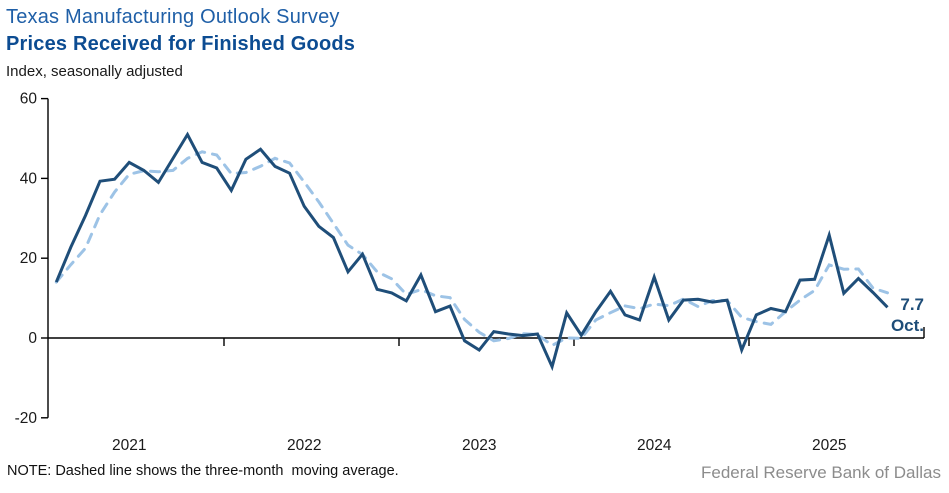 The width and height of the screenshot is (949, 493). I want to click on x-year-label: 2022, so click(304, 445).